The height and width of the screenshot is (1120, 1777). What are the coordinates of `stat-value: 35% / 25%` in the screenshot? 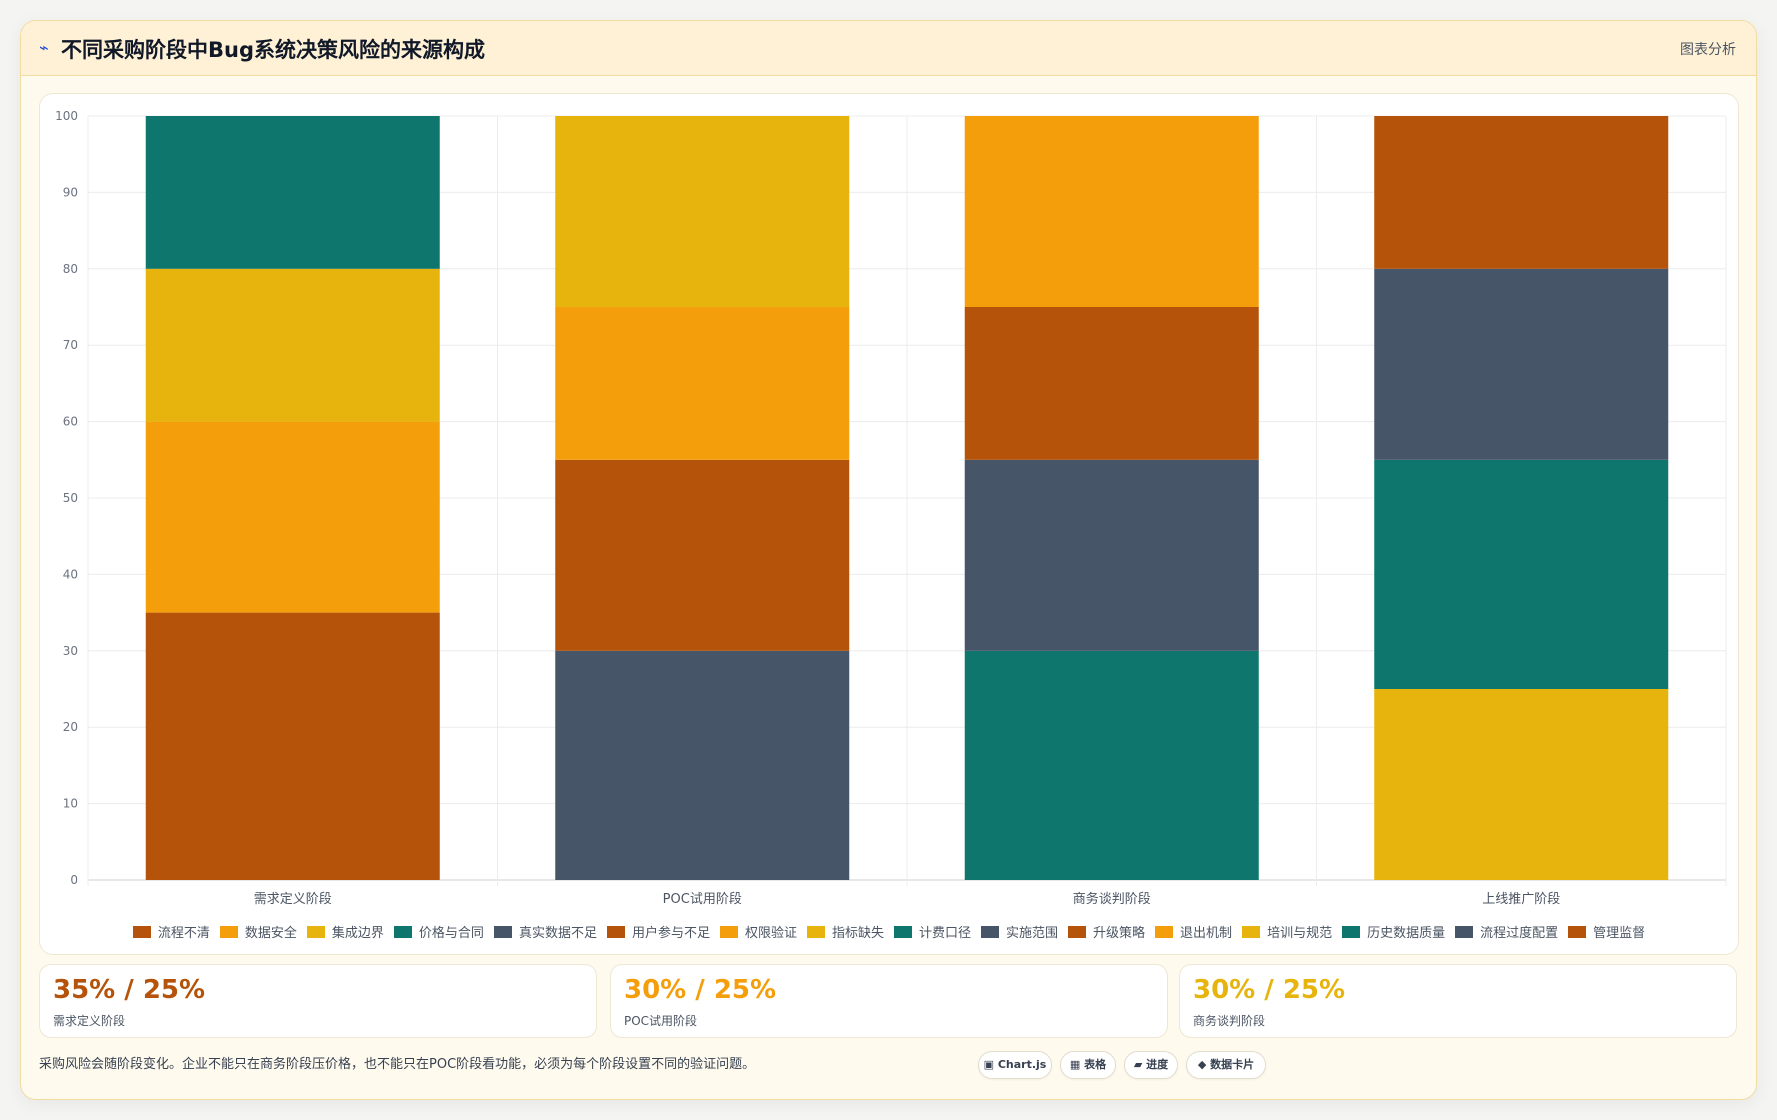 It's located at (129, 990).